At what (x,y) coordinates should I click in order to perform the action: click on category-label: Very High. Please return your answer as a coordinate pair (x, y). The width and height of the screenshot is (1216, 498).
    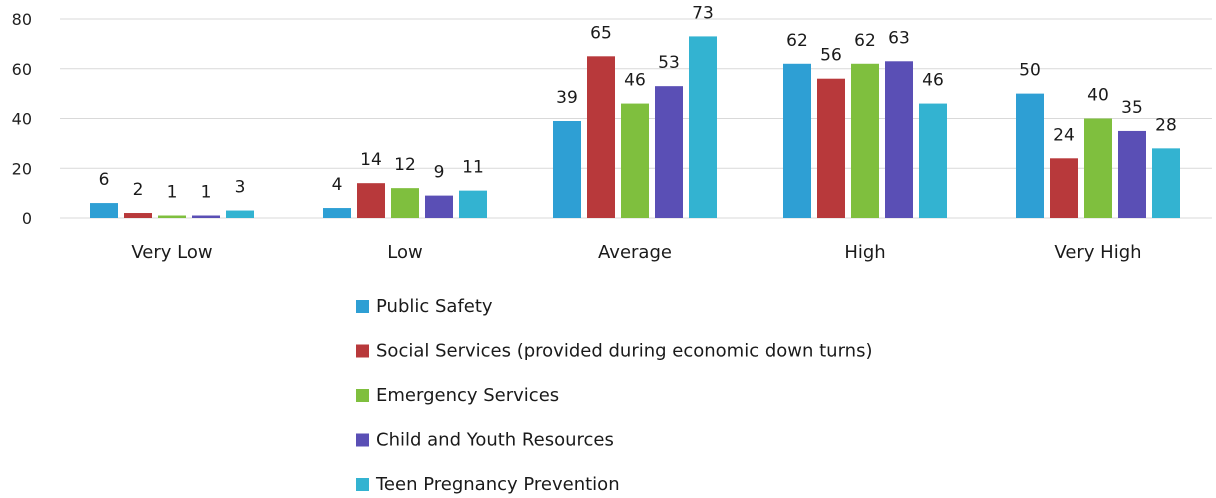
    Looking at the image, I should click on (1097, 252).